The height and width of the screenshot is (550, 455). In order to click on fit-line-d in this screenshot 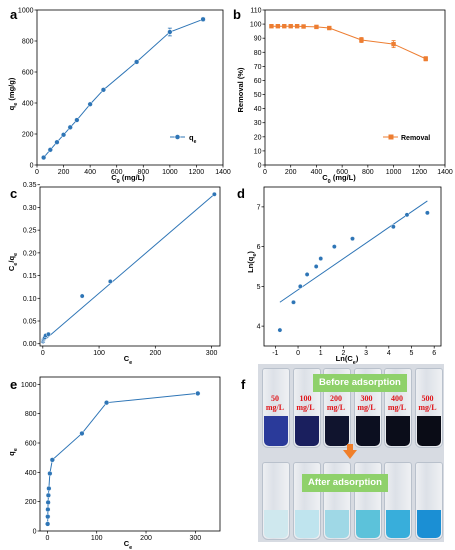, I will do `click(353, 251)`.